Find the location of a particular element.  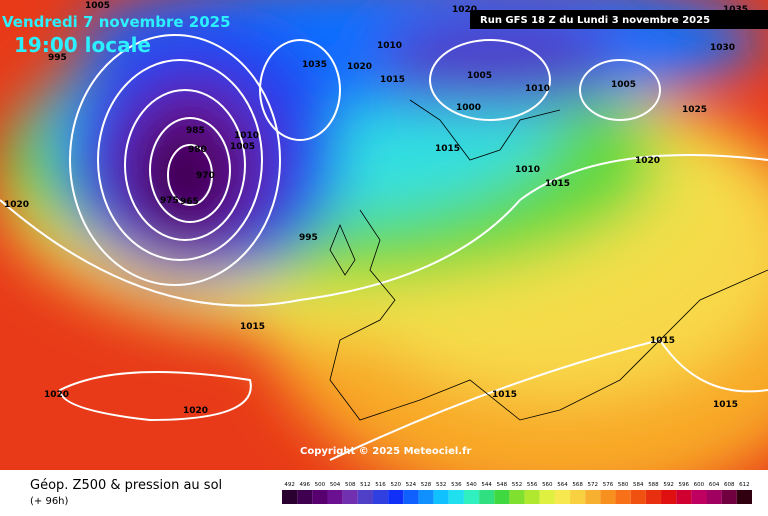

scale-label: 604 is located at coordinates (714, 485).